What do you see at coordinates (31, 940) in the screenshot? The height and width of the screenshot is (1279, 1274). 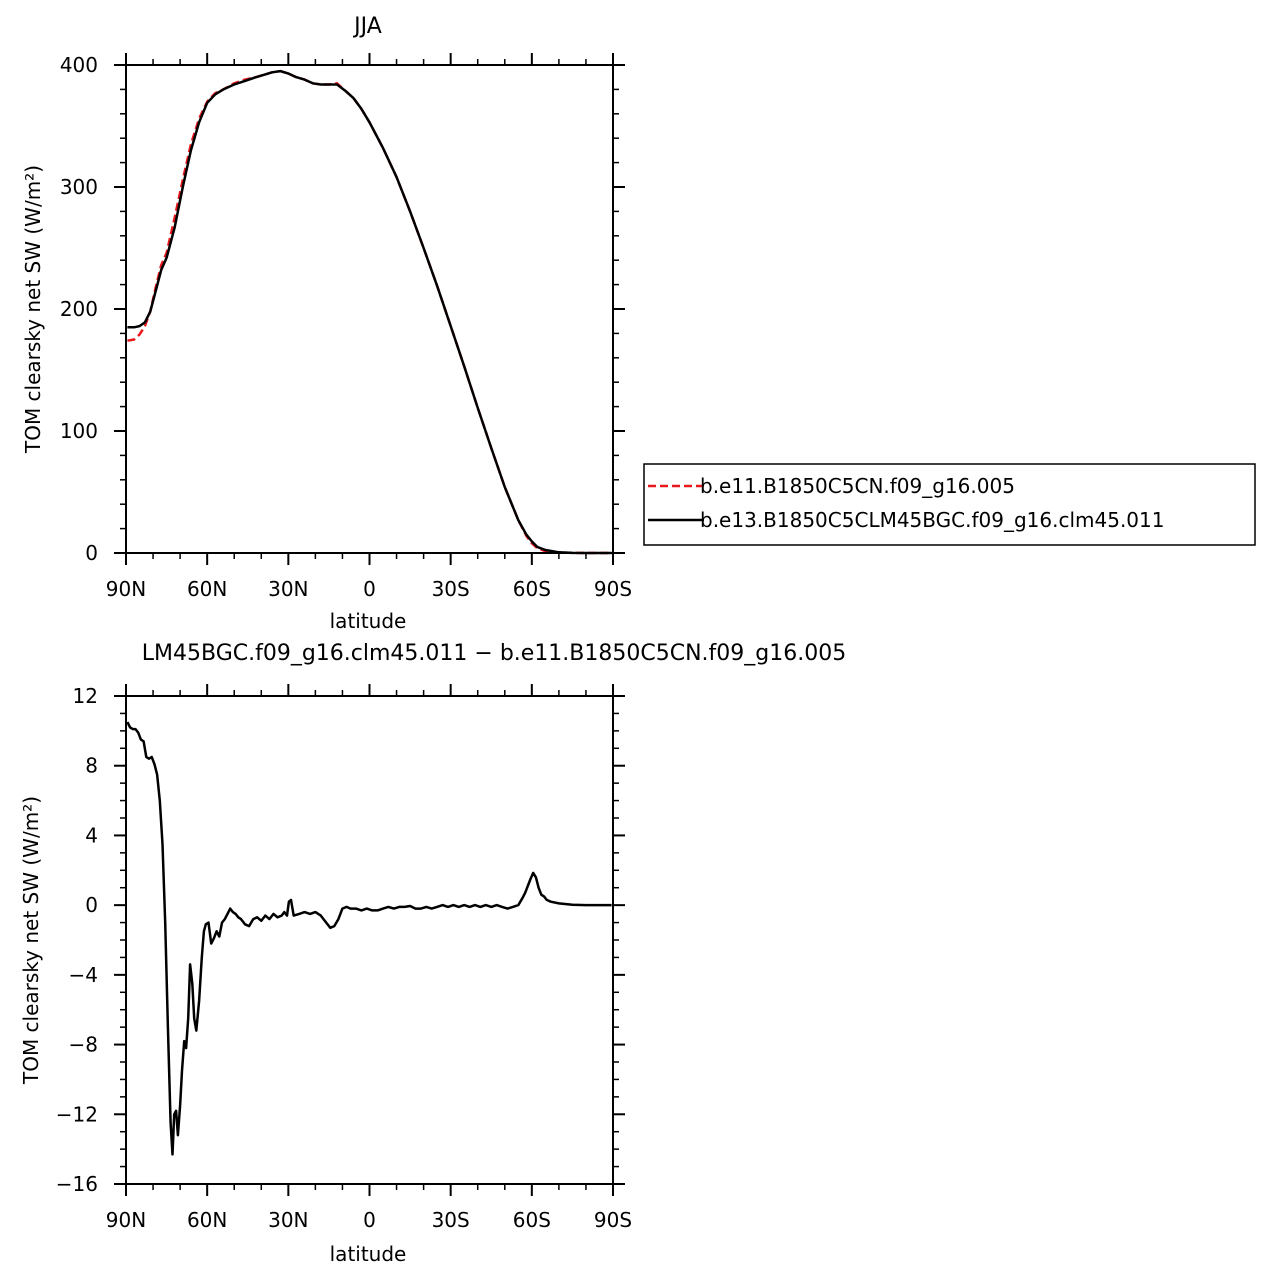 I see `bottom-chart-y-axis-title: TOM clearsky net SW (W/m²)` at bounding box center [31, 940].